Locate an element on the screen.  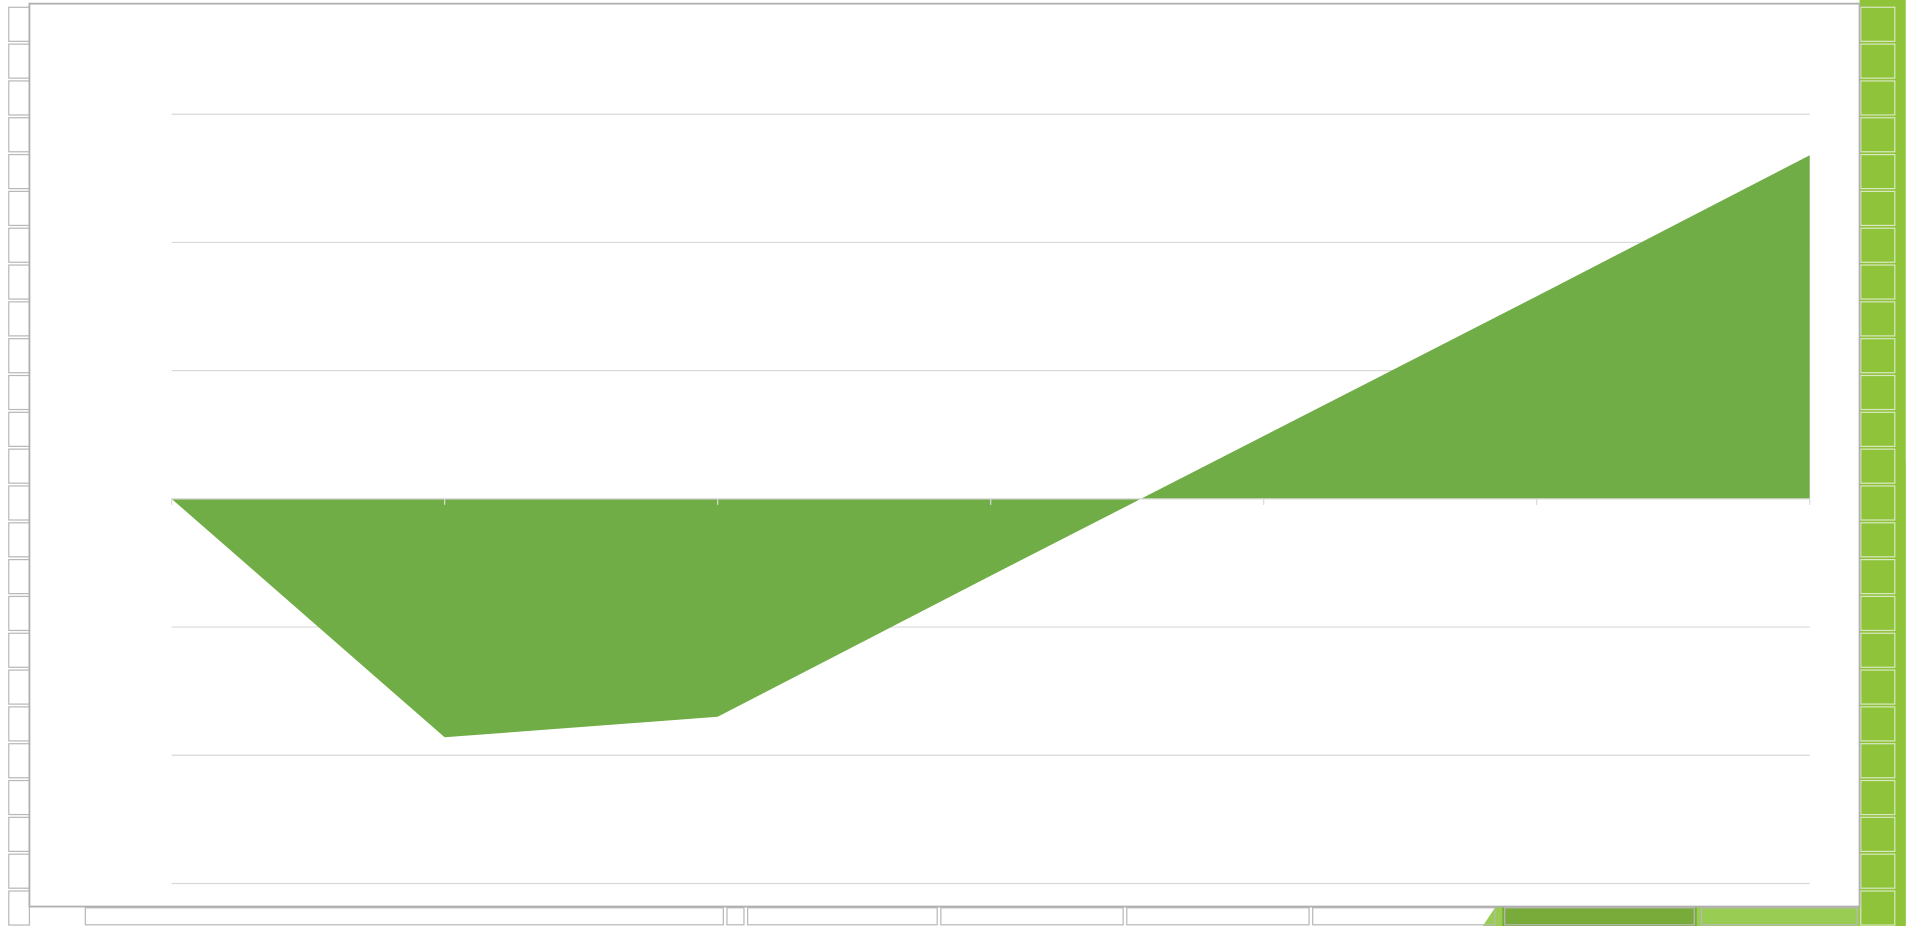
green-cell is located at coordinates (1599, 916).